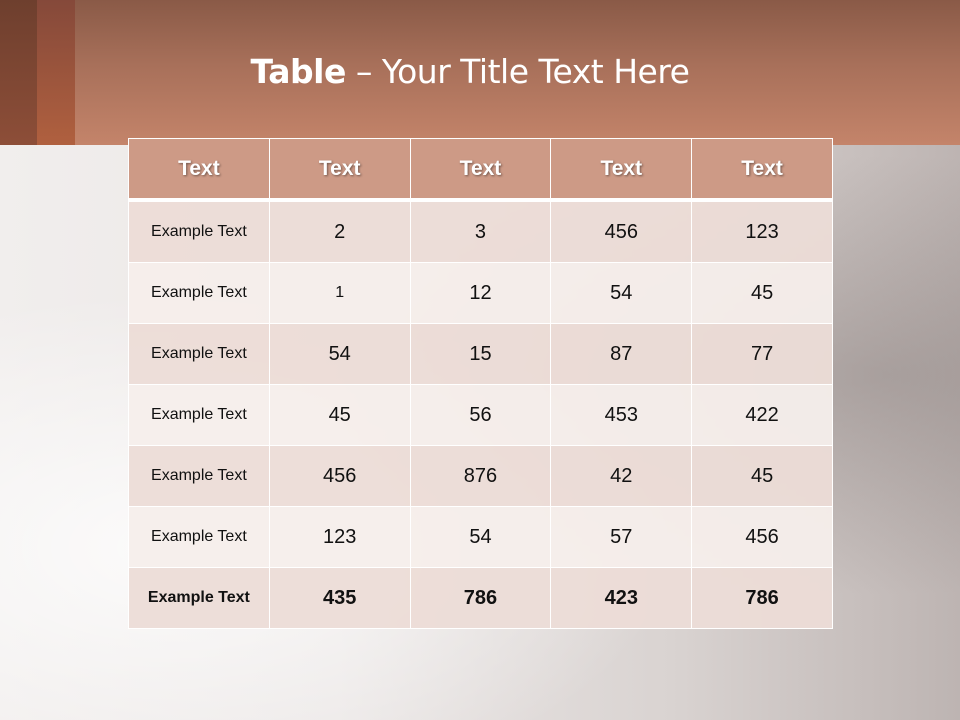  Describe the element at coordinates (621, 476) in the screenshot. I see `table-cell: 42` at that location.